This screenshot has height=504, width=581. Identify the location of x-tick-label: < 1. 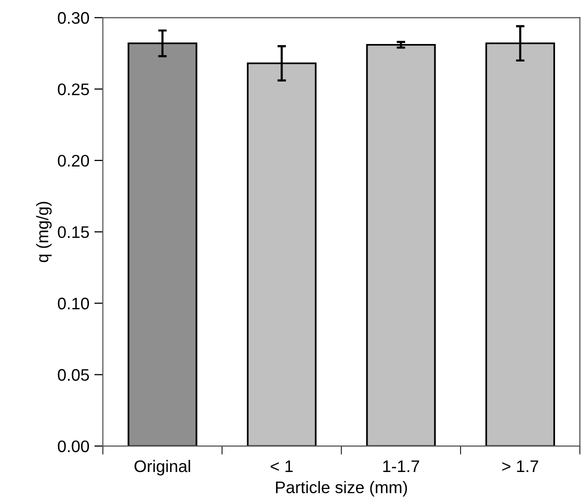
(281, 466).